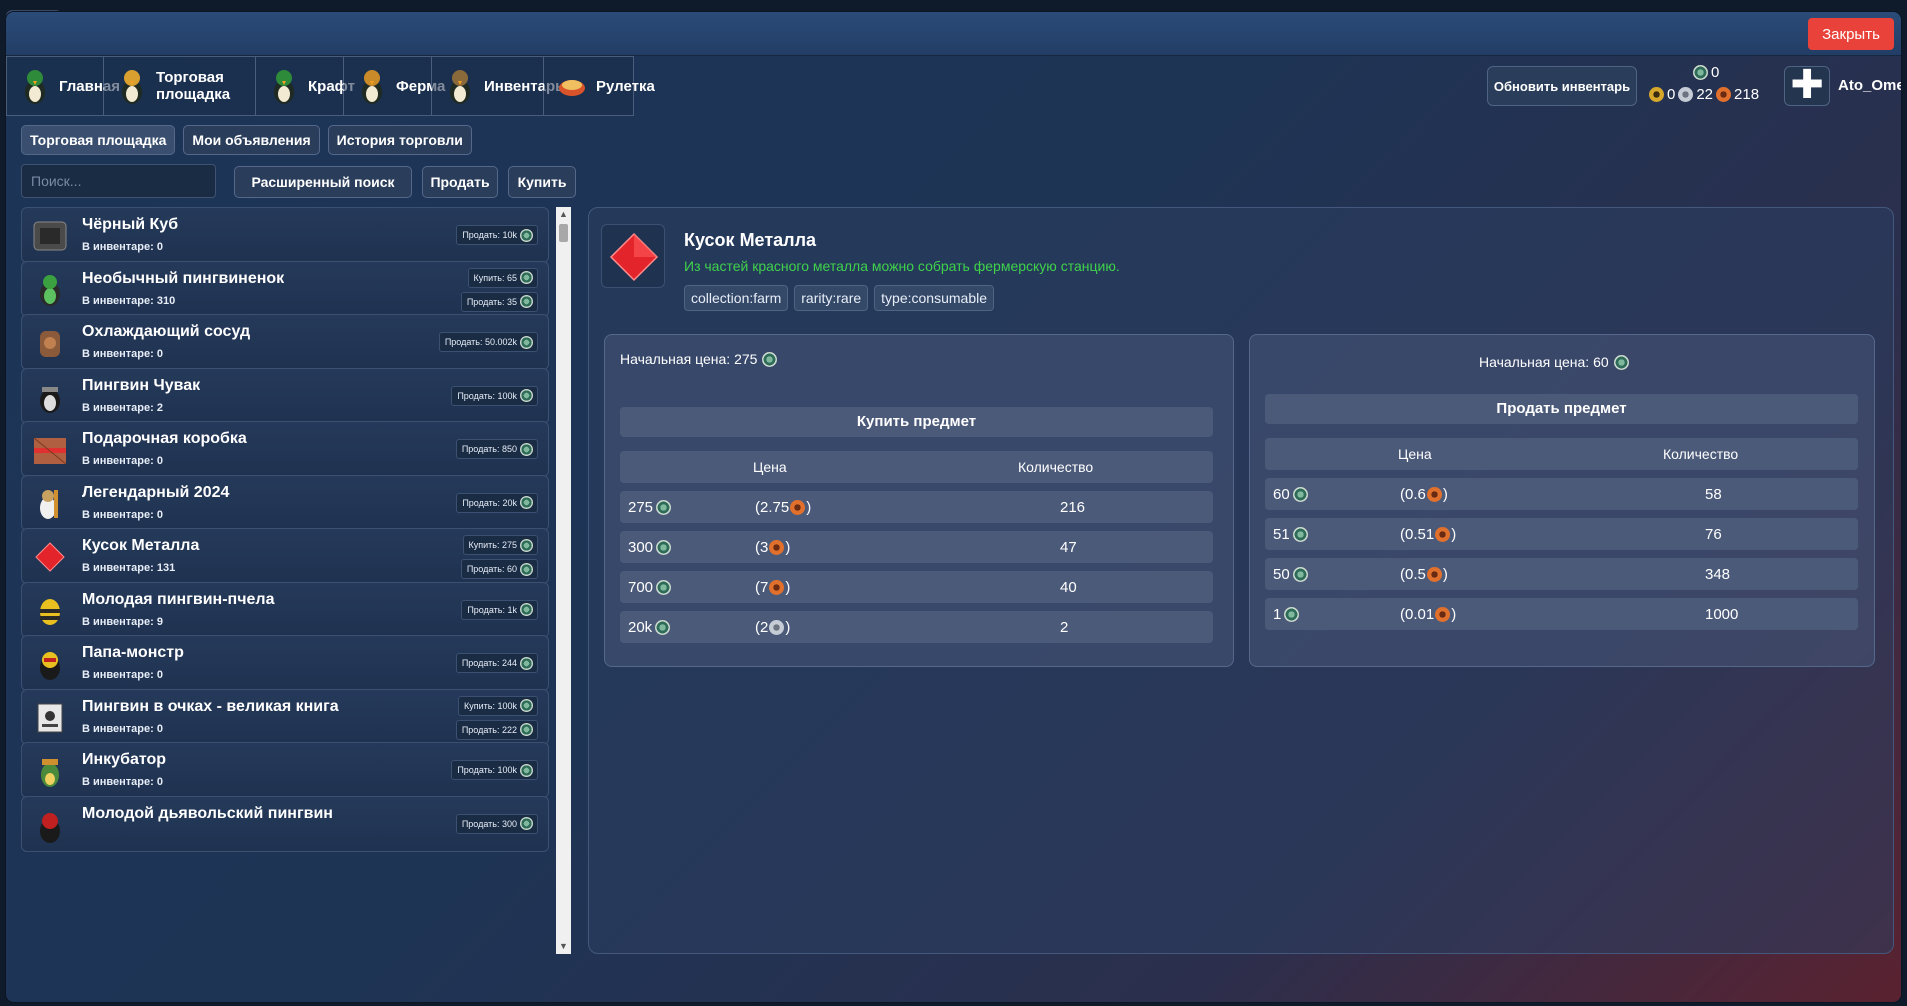 The height and width of the screenshot is (1006, 1907). I want to click on bottom-bar, so click(953, 979).